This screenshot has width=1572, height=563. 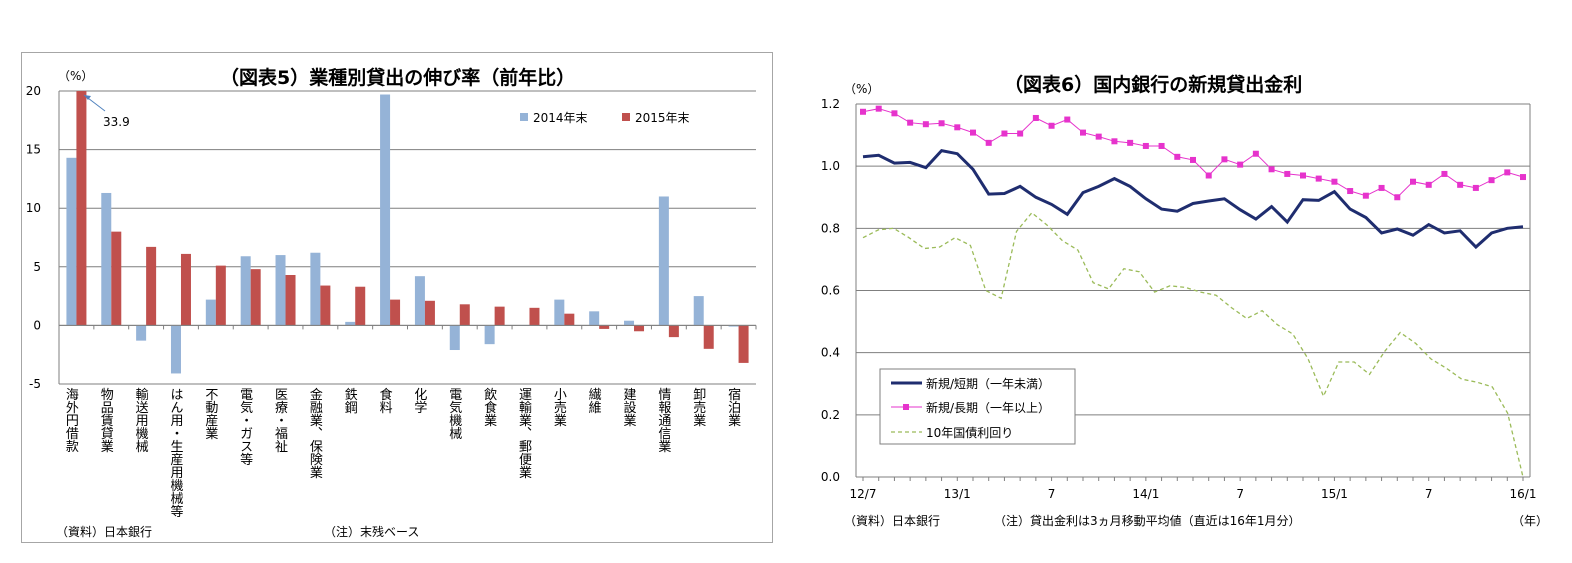 I want to click on x-tick-label: 輸送用機械, so click(x=141, y=419).